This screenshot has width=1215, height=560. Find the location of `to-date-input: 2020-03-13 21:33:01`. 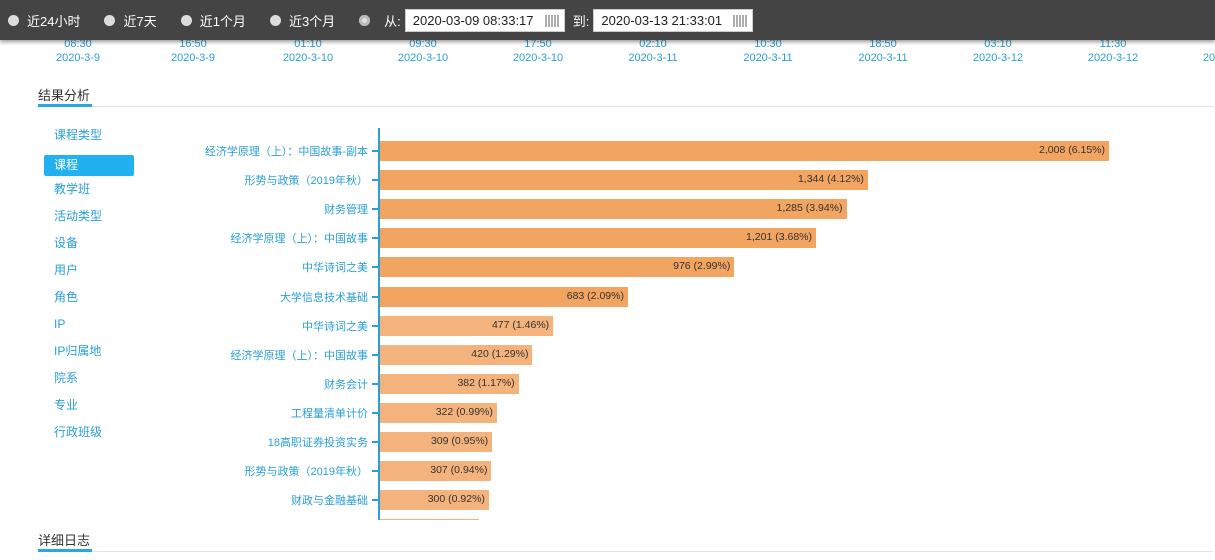

to-date-input: 2020-03-13 21:33:01 is located at coordinates (673, 20).